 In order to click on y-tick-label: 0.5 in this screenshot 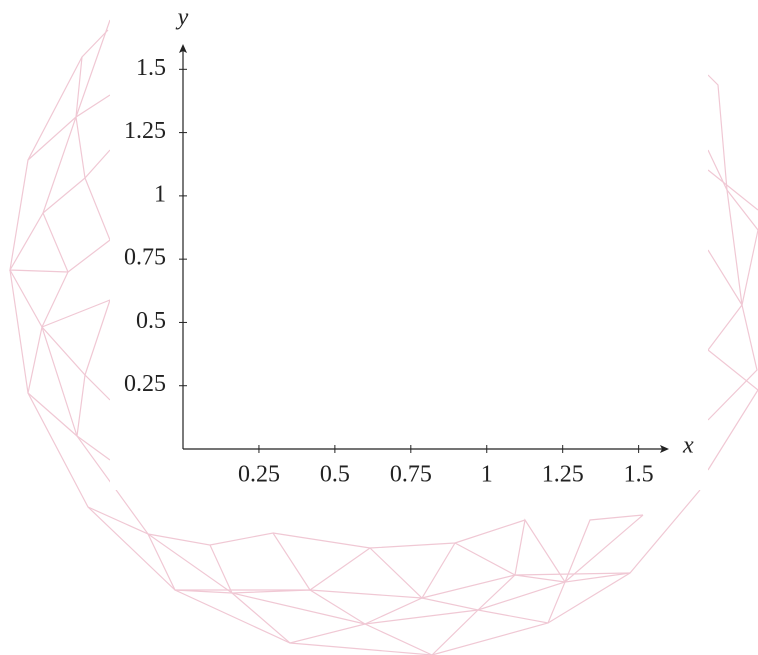, I will do `click(151, 321)`.